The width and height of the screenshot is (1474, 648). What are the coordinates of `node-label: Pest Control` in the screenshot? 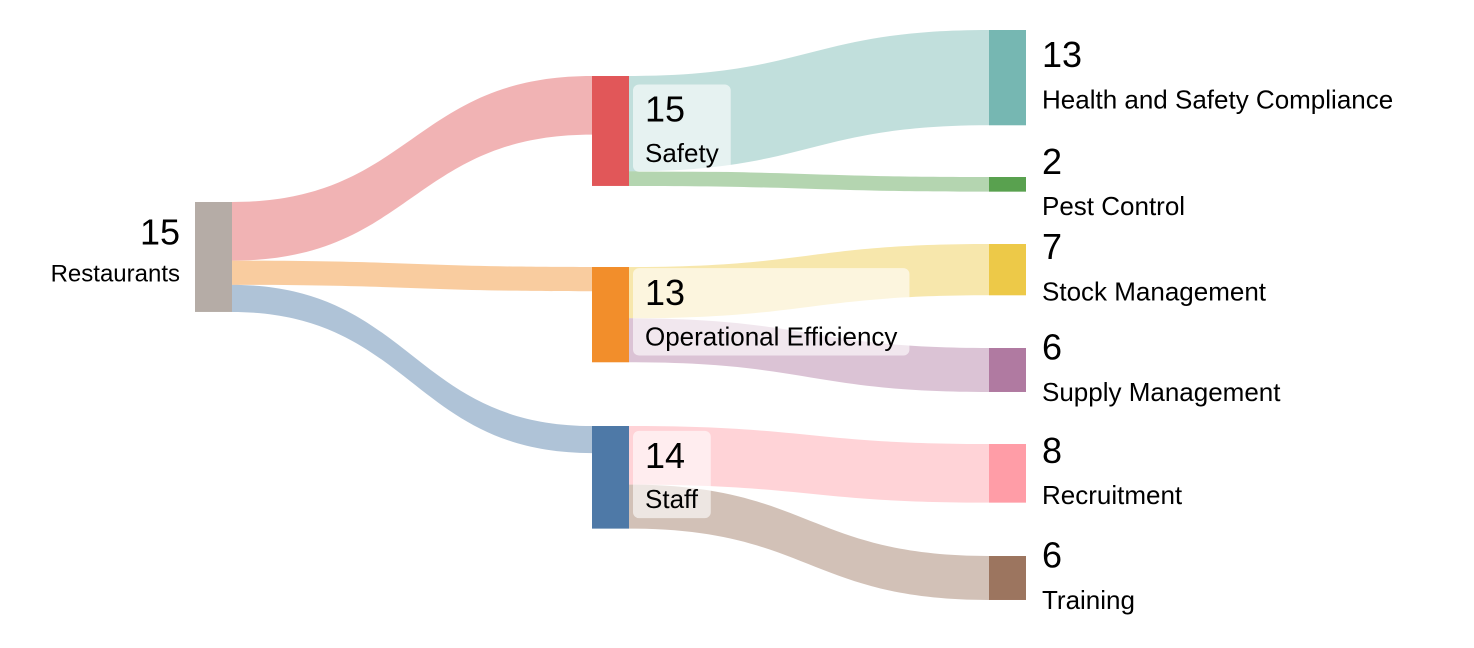 It's located at (1113, 206).